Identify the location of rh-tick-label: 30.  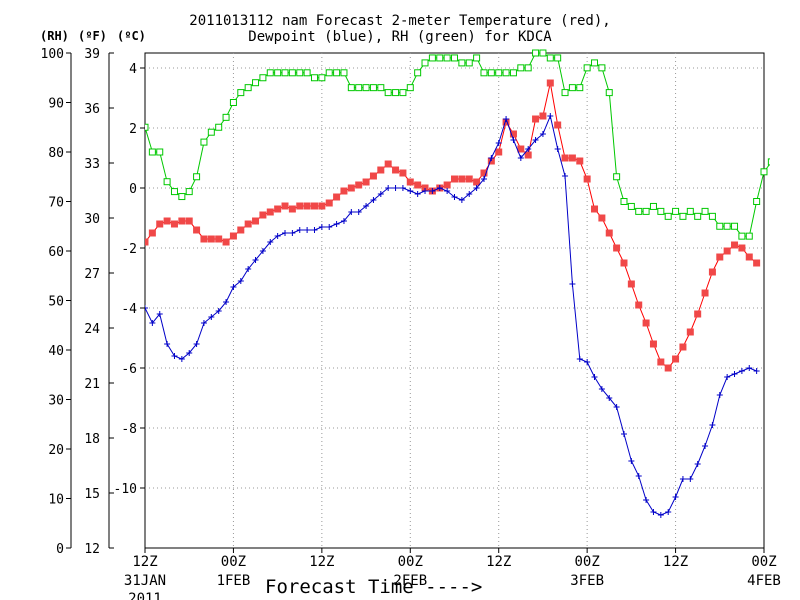
(56, 401).